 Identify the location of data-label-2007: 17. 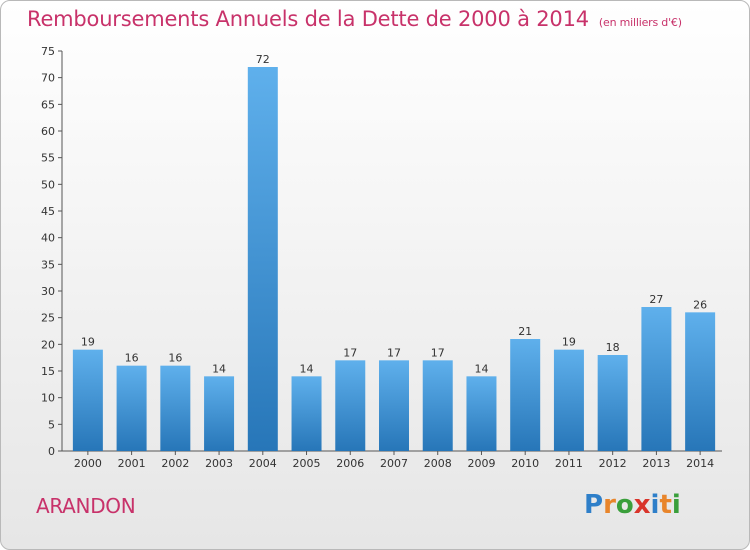
(394, 352).